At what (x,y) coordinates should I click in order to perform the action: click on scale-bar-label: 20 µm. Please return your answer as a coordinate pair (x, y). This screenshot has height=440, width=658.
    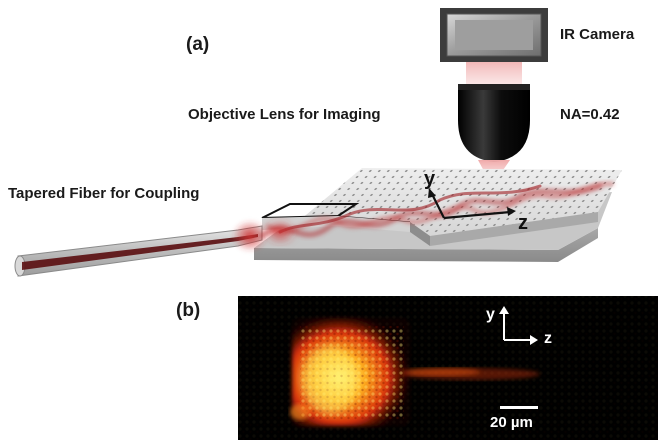
    Looking at the image, I should click on (511, 422).